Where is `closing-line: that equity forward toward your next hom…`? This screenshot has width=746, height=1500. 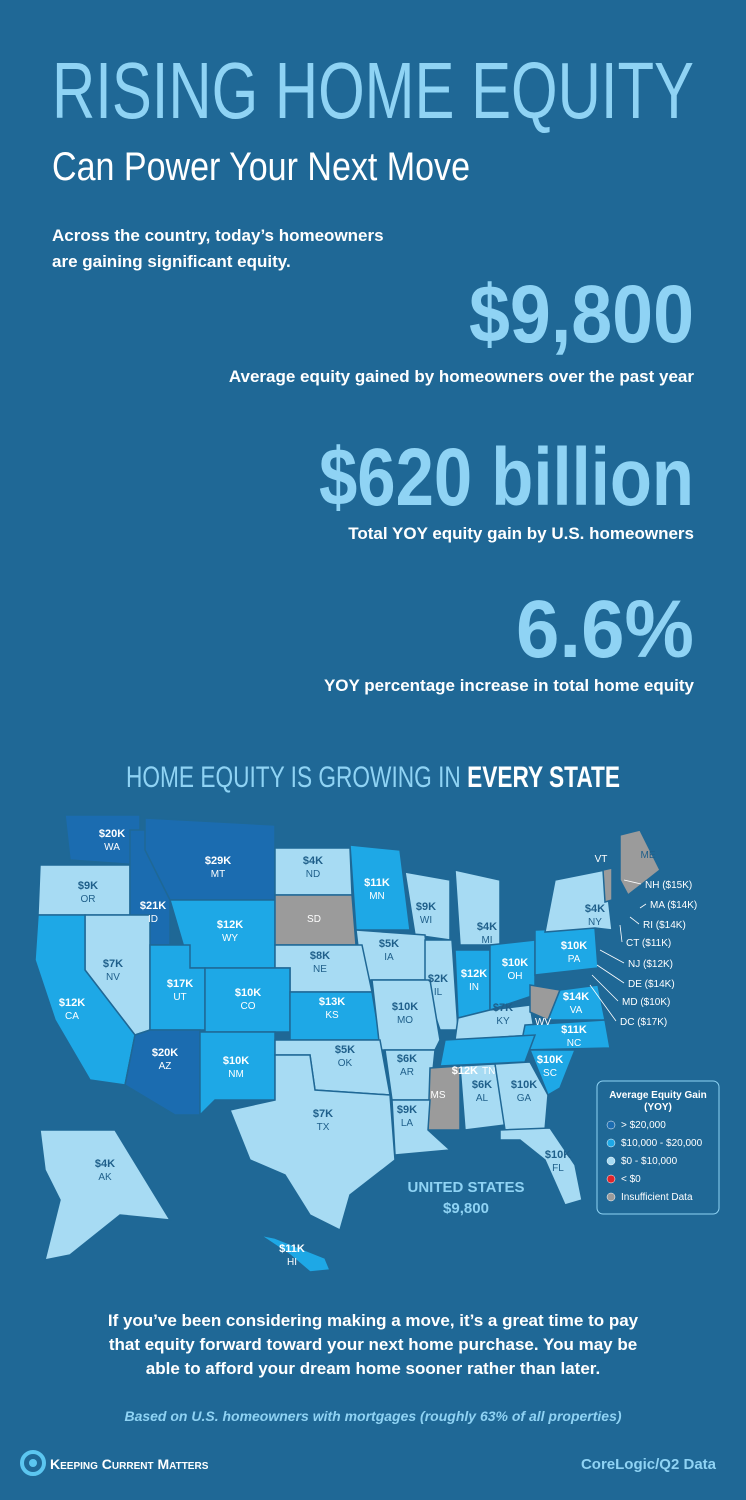
closing-line: that equity forward toward your next hom… is located at coordinates (373, 1344).